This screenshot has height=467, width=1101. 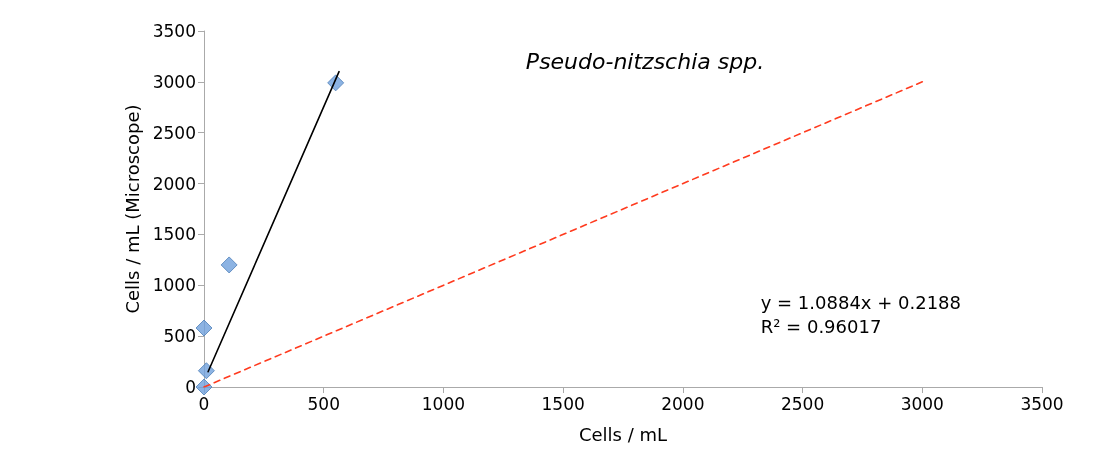 What do you see at coordinates (443, 403) in the screenshot?
I see `x-tick-label: 1000` at bounding box center [443, 403].